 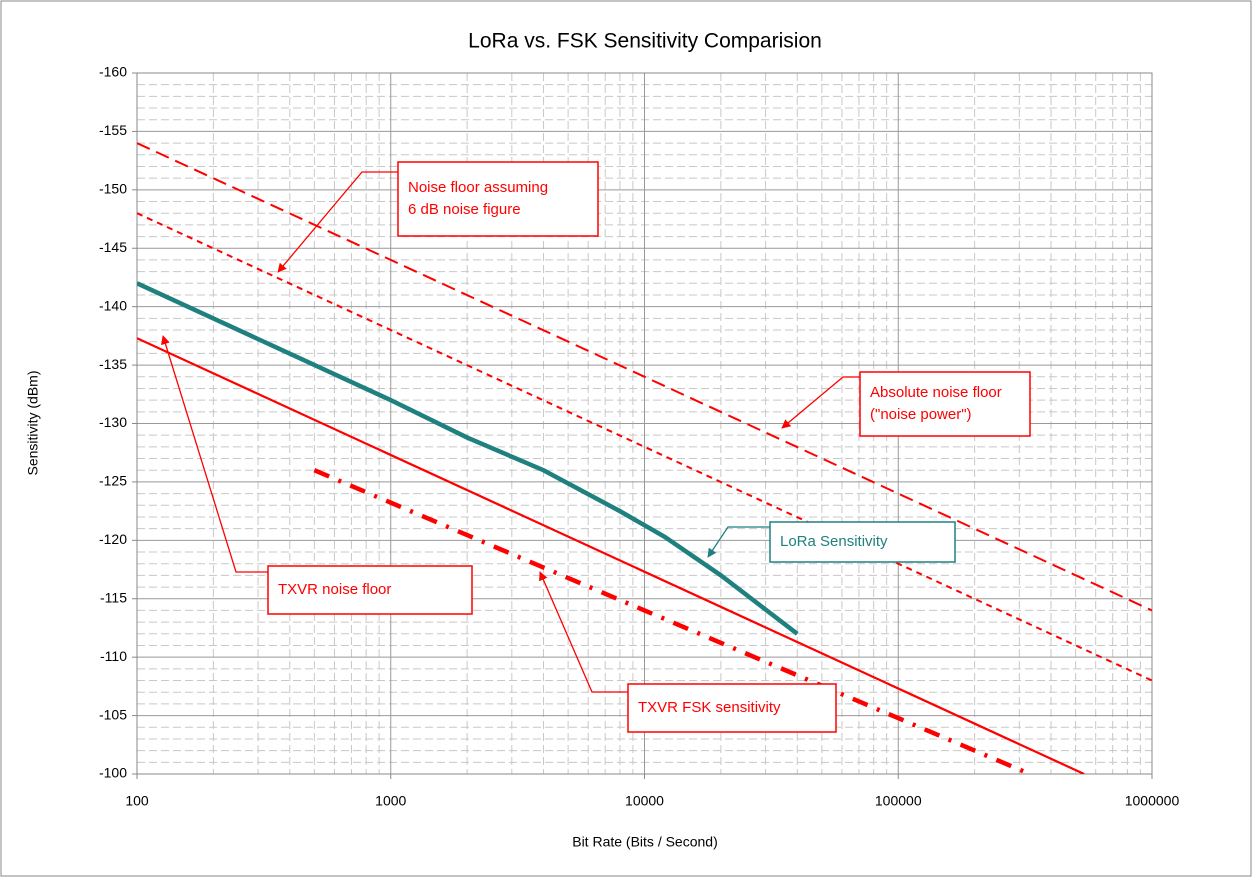 I want to click on y-tick-label: -120, so click(x=113, y=539).